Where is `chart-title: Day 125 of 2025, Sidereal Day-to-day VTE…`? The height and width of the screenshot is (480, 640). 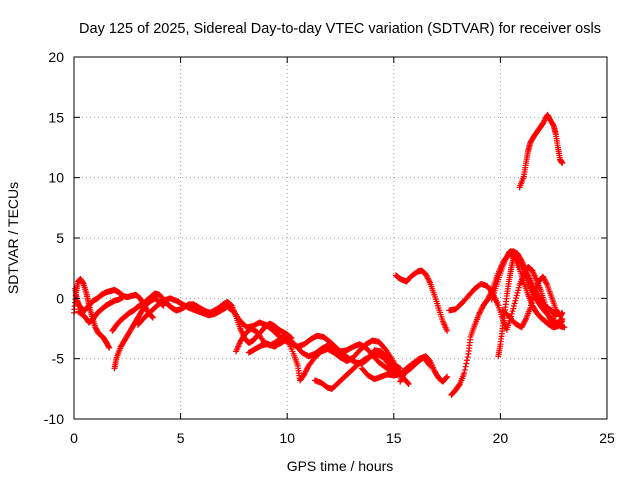 chart-title: Day 125 of 2025, Sidereal Day-to-day VTE… is located at coordinates (340, 29).